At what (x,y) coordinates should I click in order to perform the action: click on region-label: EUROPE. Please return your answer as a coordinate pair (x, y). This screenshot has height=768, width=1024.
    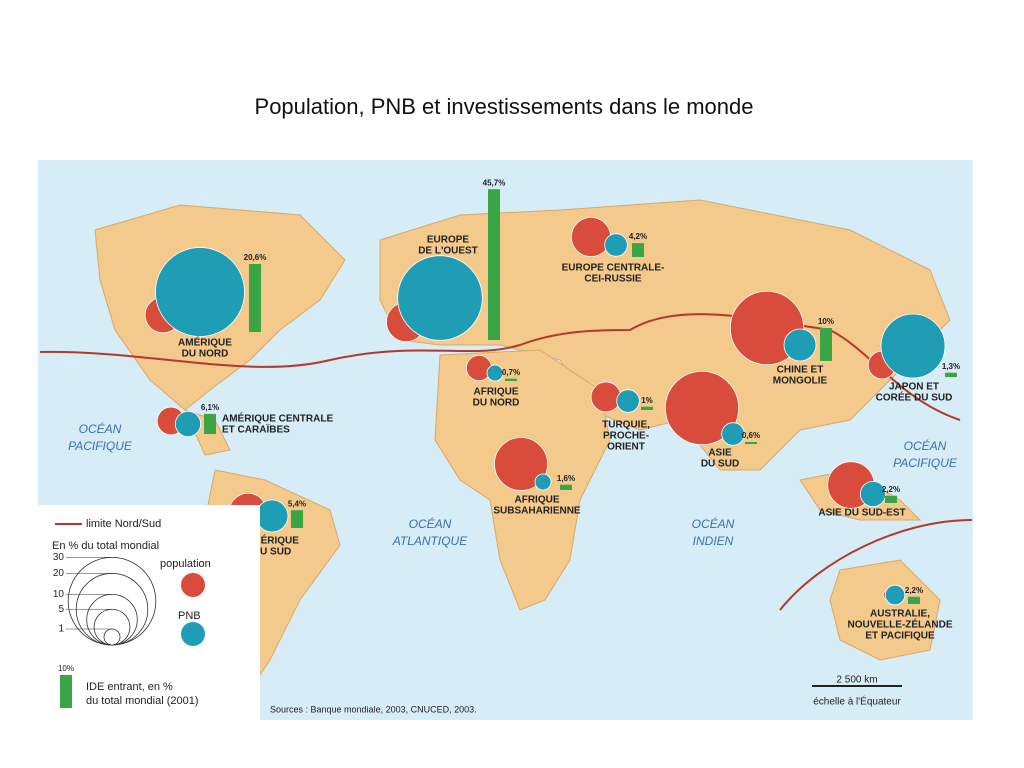
    Looking at the image, I should click on (448, 240).